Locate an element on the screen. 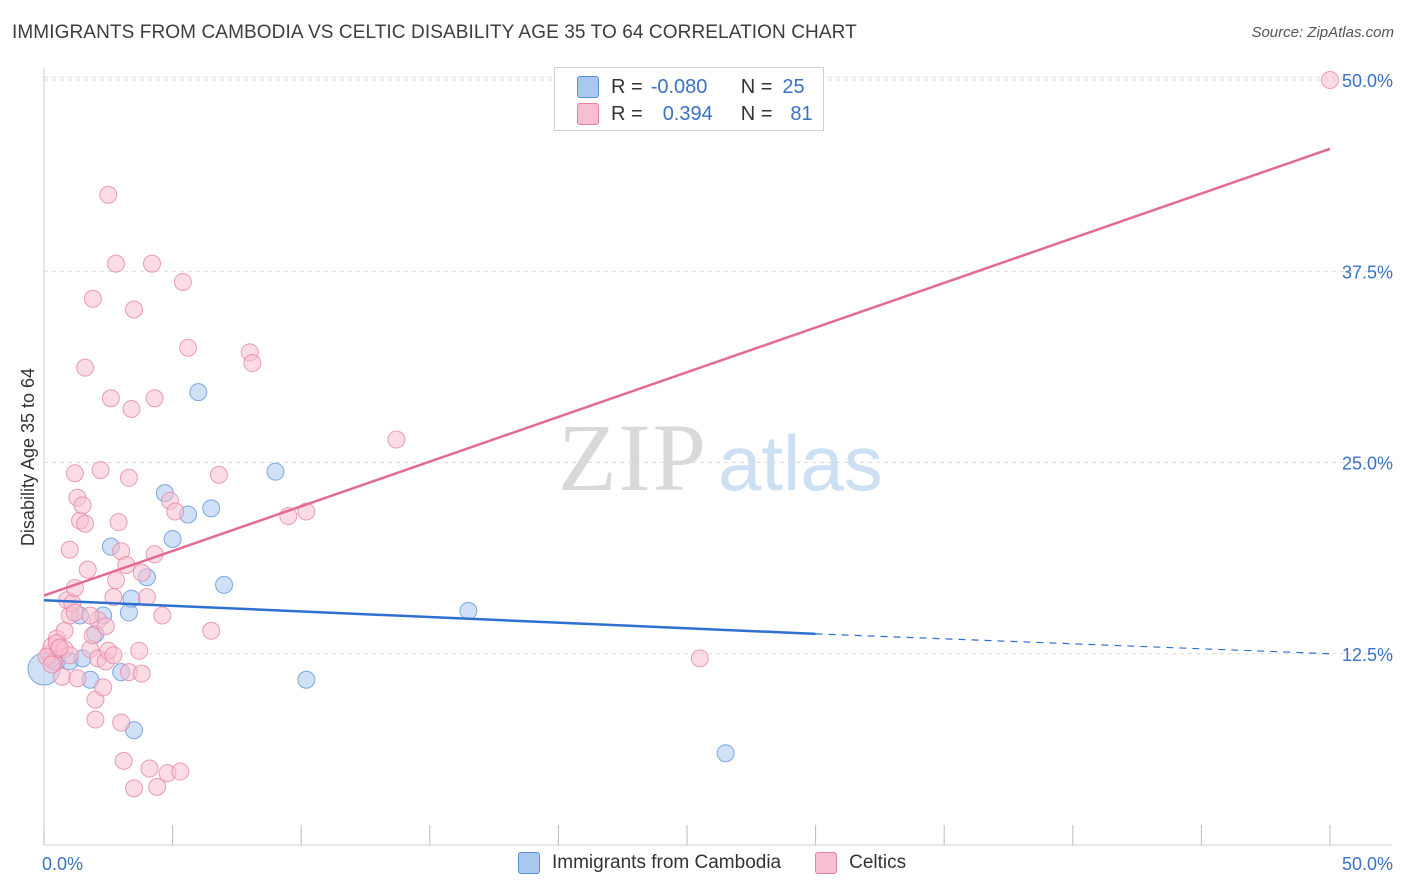 The width and height of the screenshot is (1406, 892). x-tick-label: 50.0% is located at coordinates (1367, 864).